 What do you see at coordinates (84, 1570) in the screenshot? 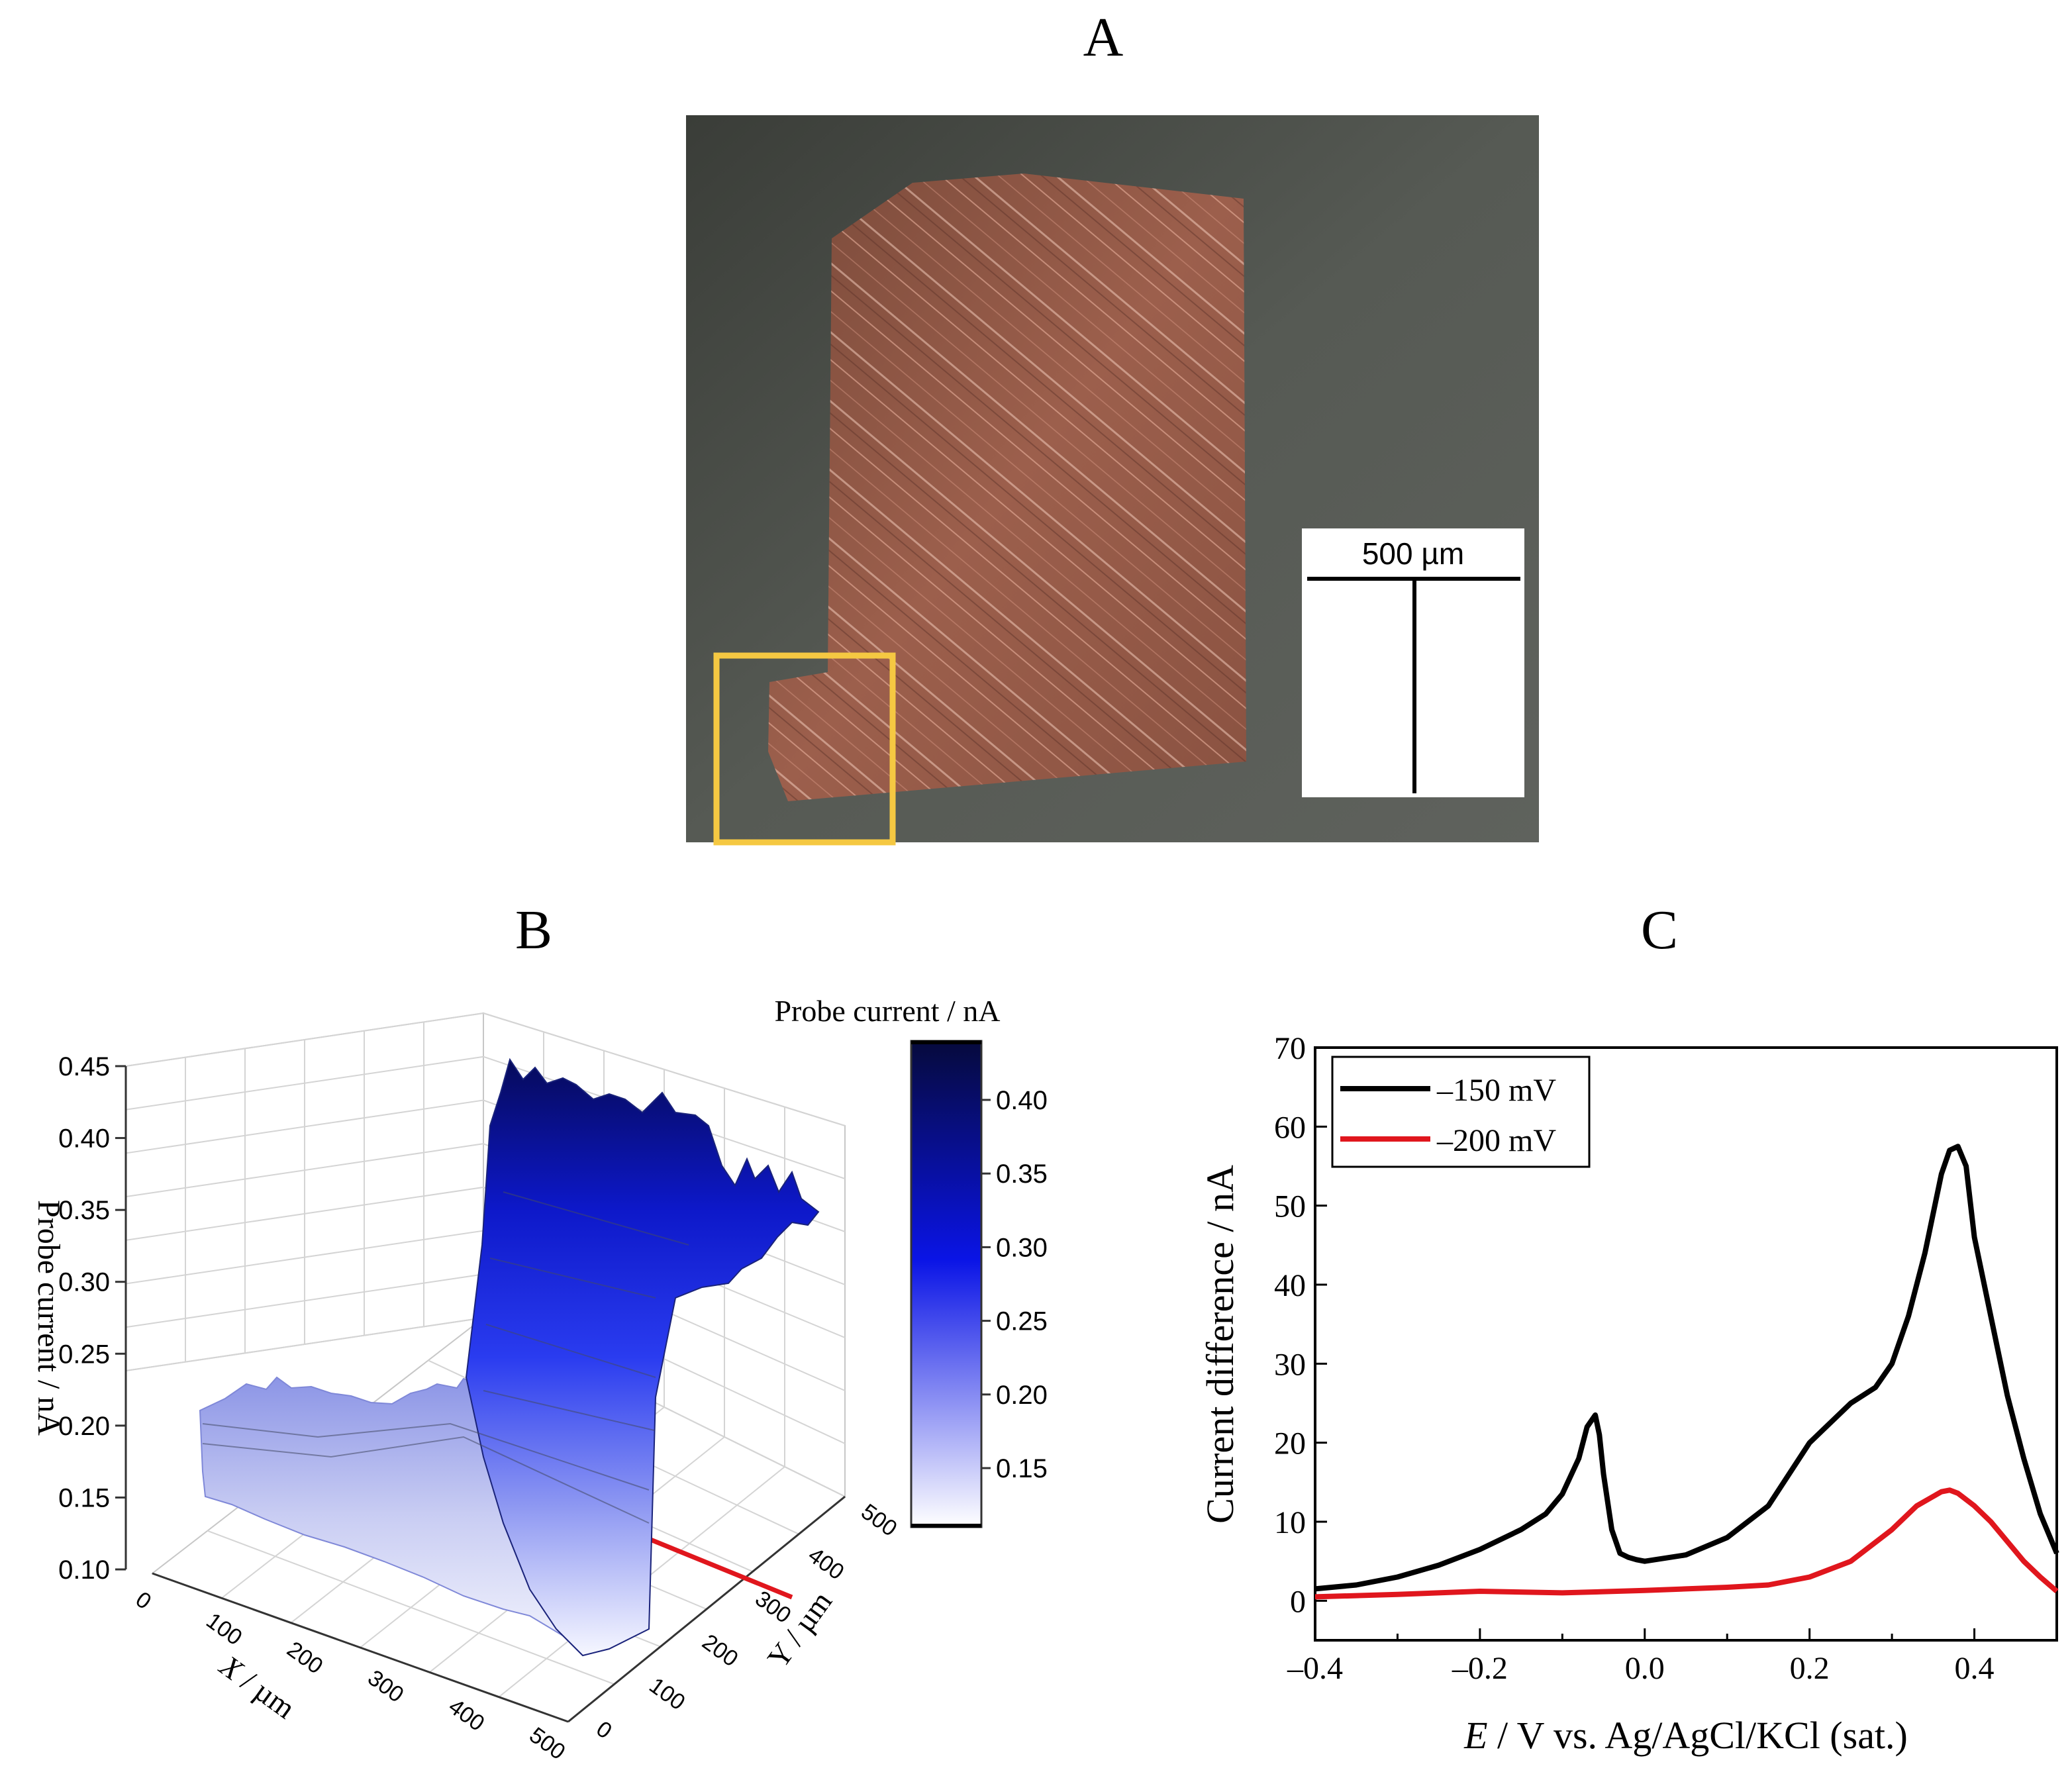
I see `z-tick-label: 0.10` at bounding box center [84, 1570].